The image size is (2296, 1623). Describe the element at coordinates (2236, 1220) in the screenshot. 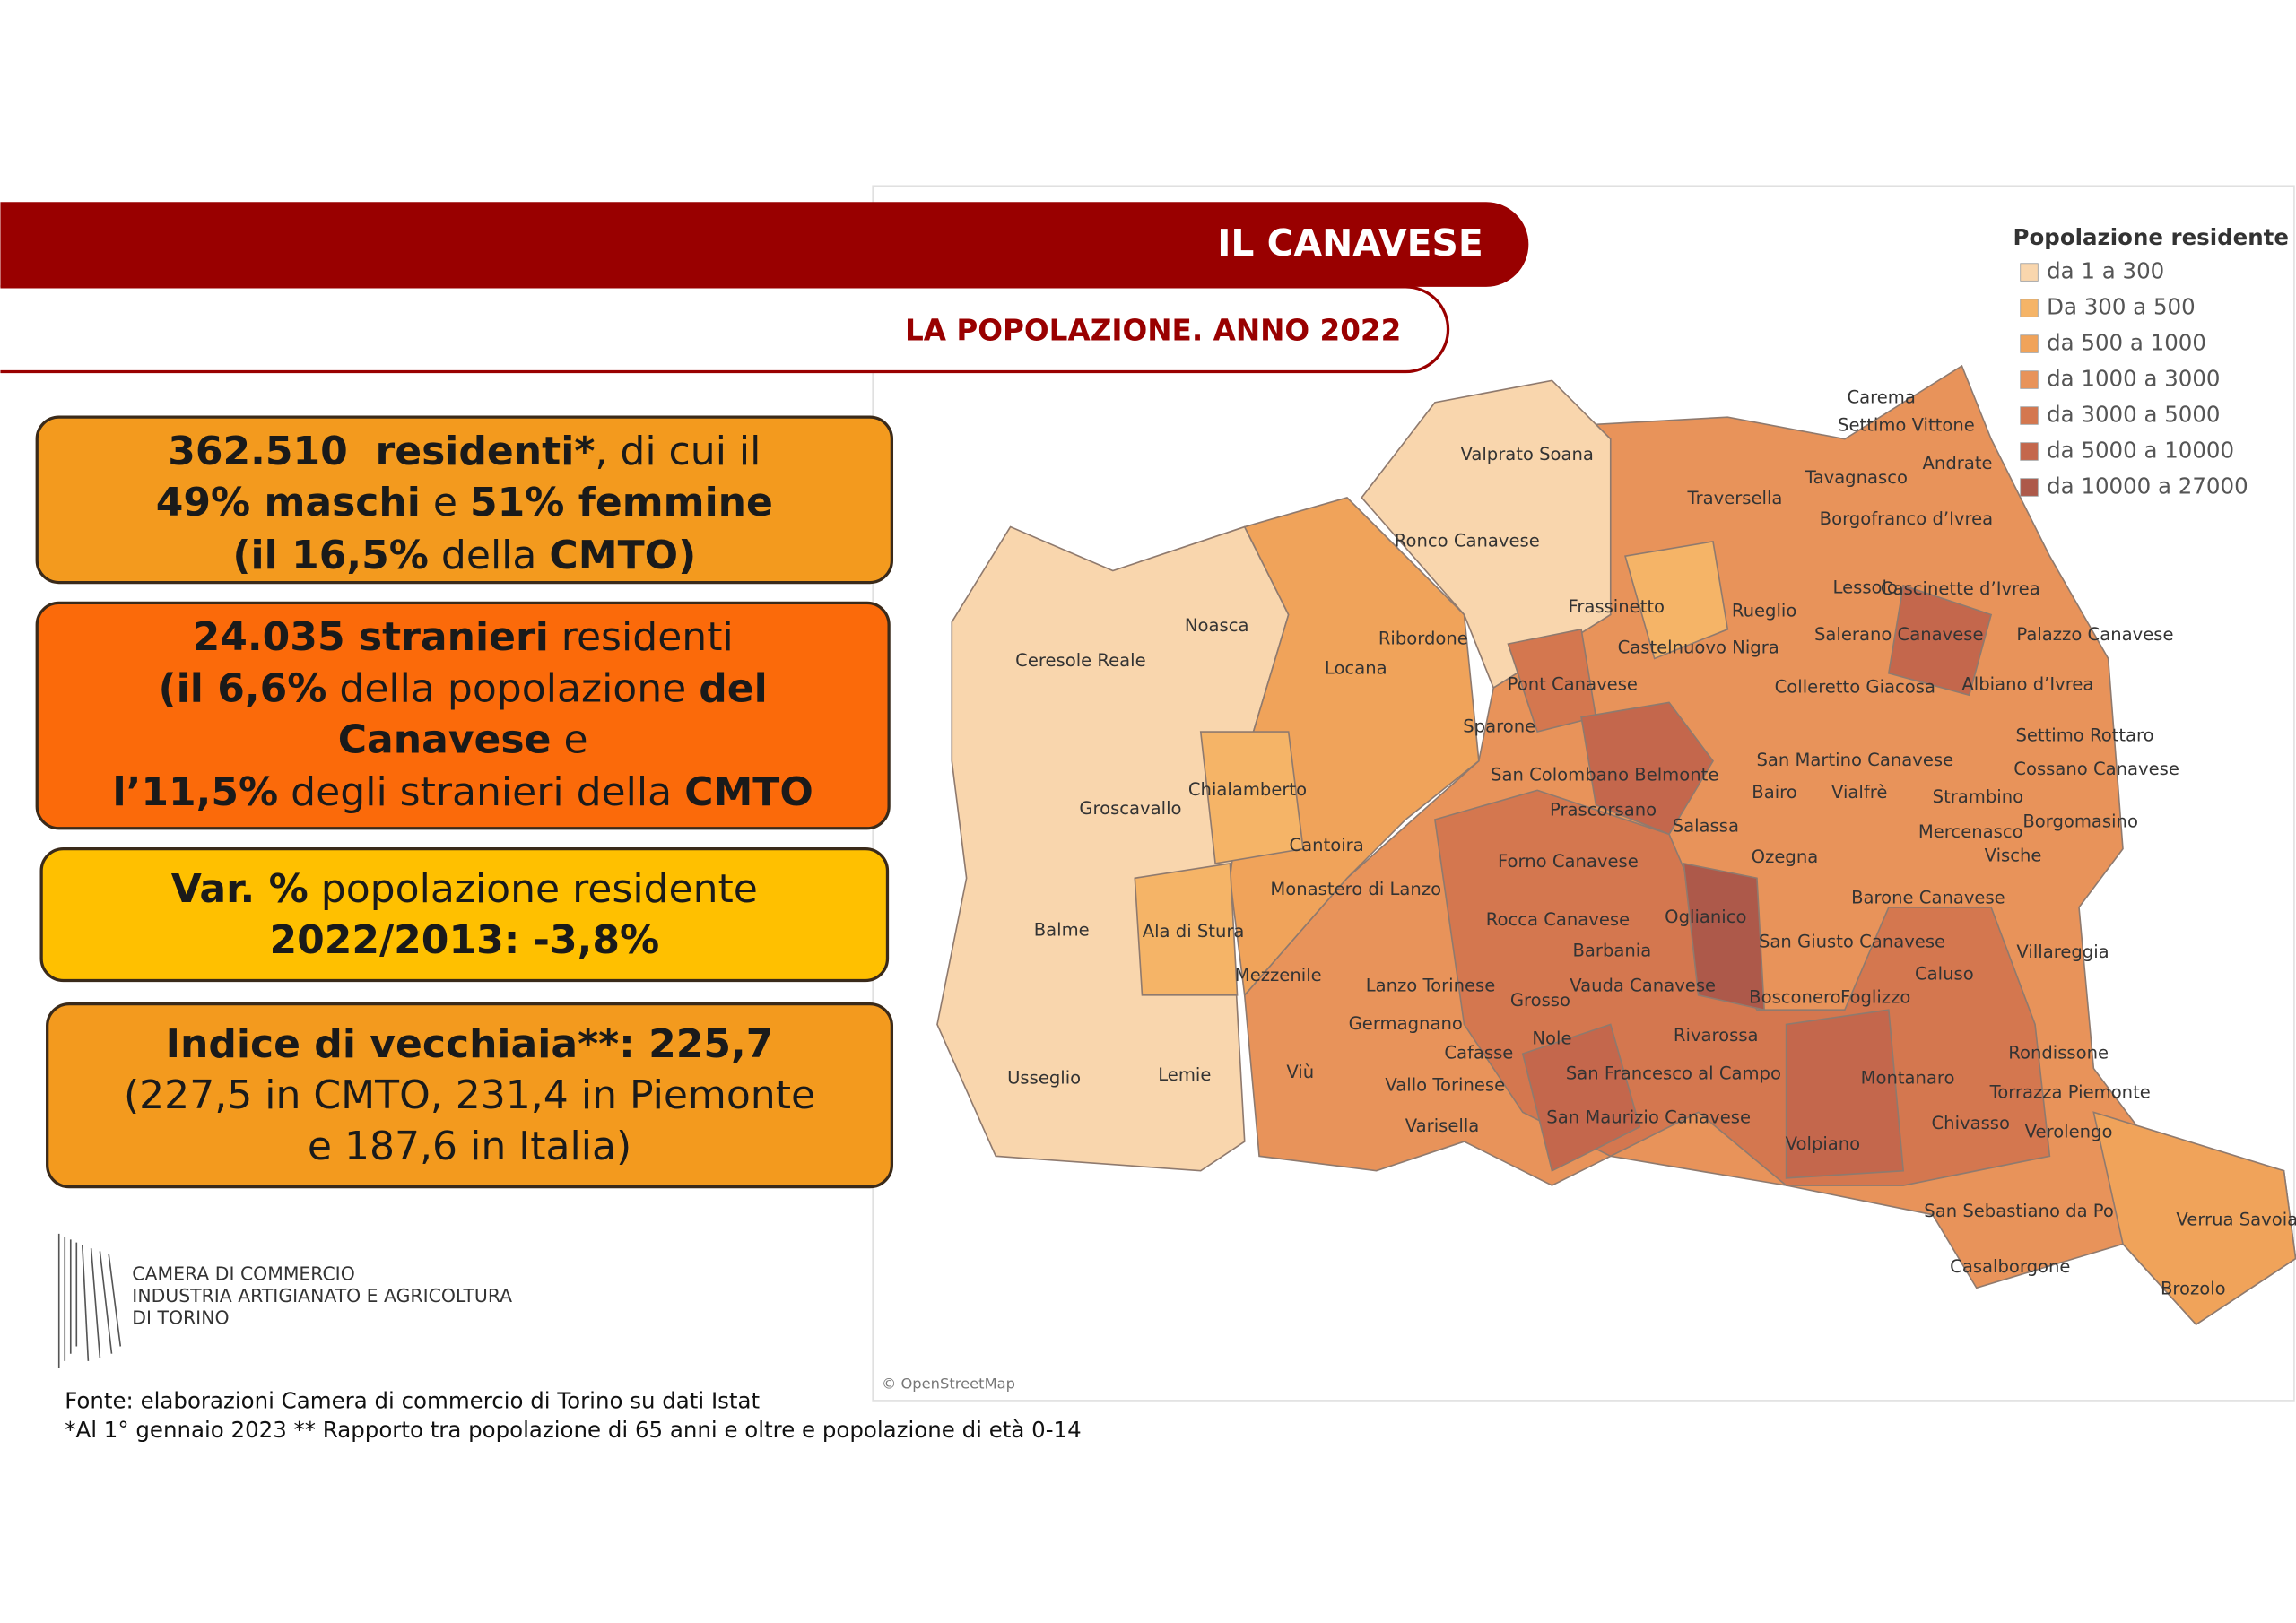

I see `place-label: Verrua Savoia` at that location.